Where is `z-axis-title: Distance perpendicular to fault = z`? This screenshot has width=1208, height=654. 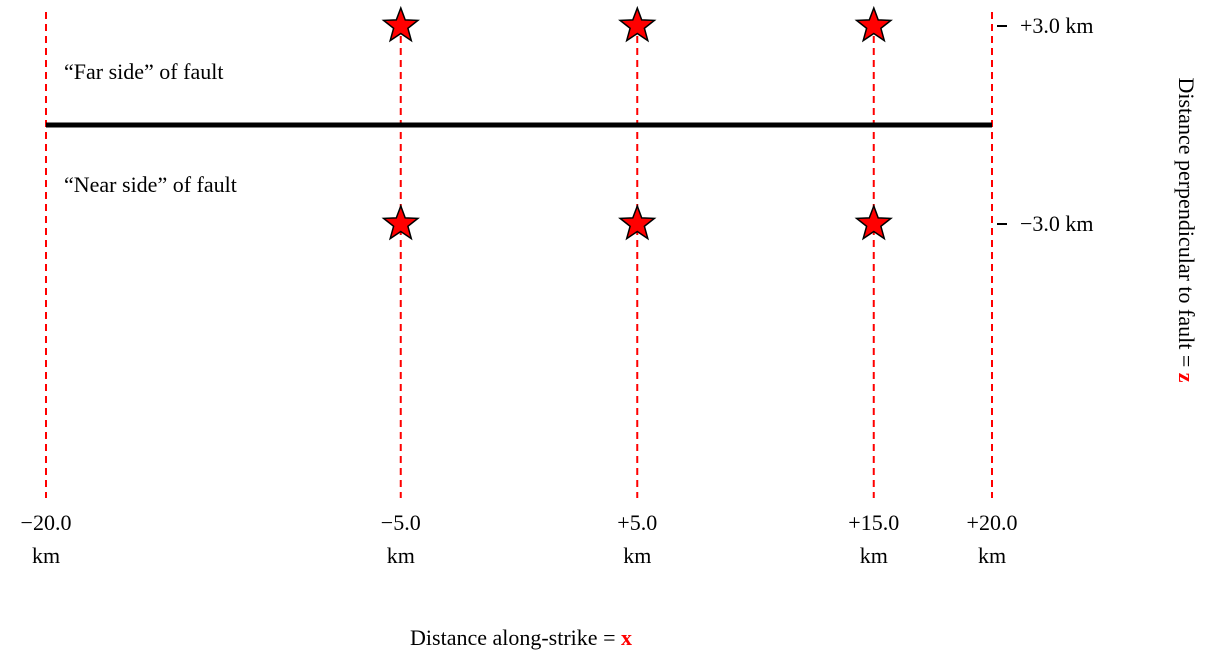
z-axis-title: Distance perpendicular to fault = z is located at coordinates (1186, 229).